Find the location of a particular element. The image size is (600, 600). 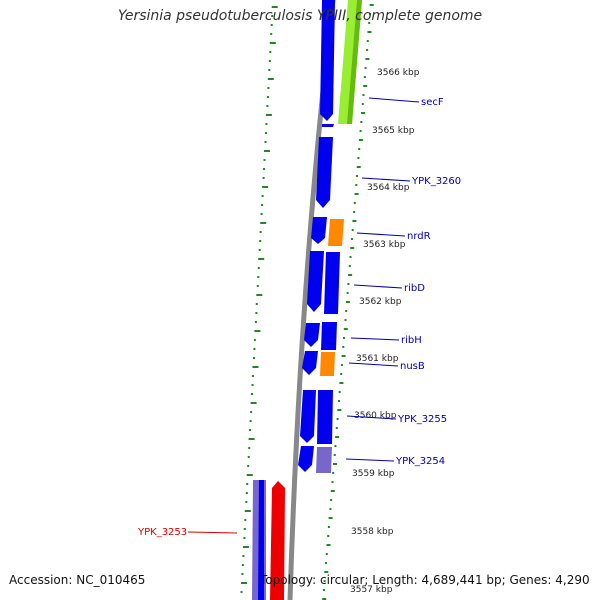

gene-YPK_3255-rev is located at coordinates (308, 416).